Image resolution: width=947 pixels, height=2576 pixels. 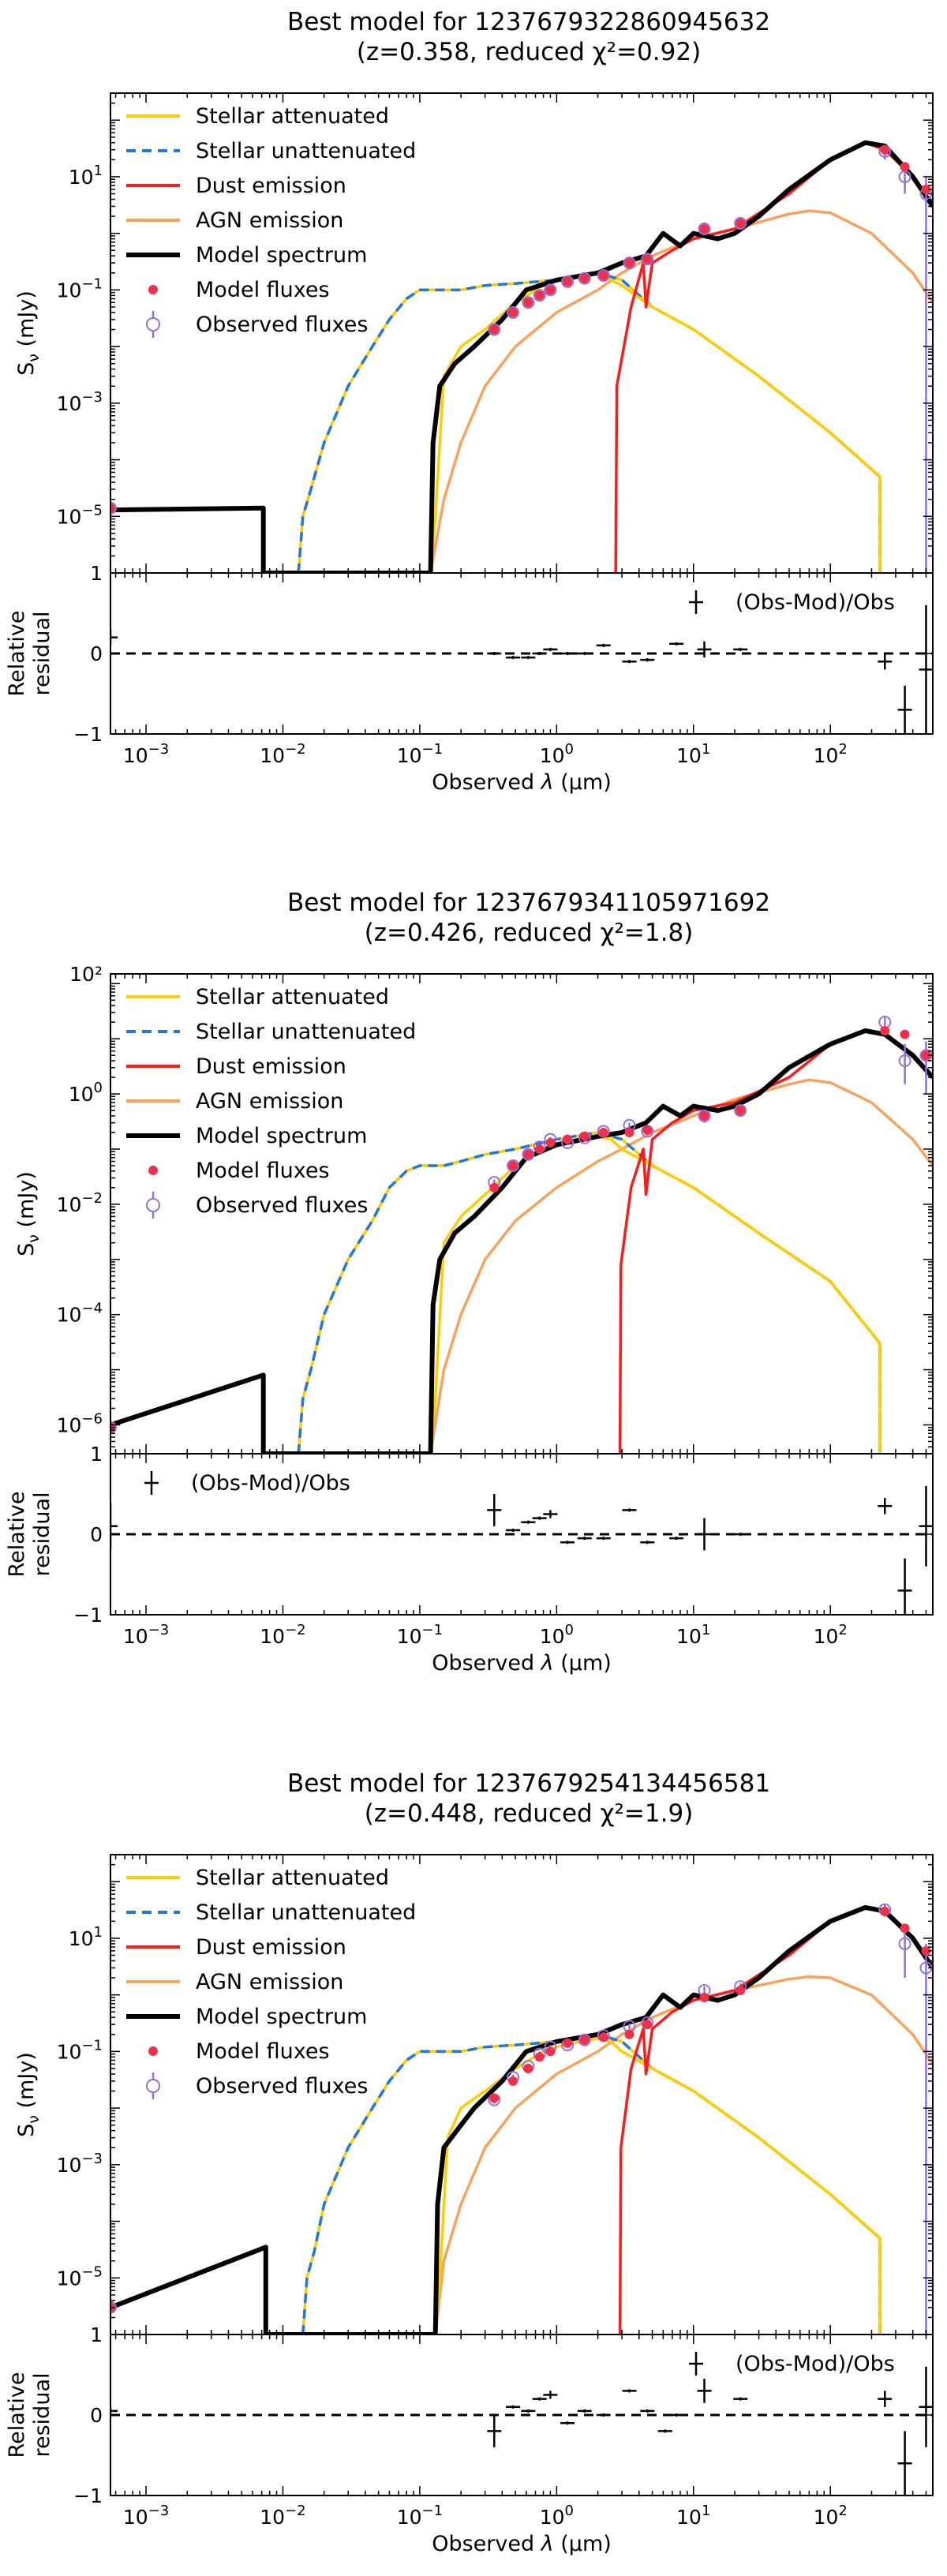 I want to click on x-tick-label: 10⁰, so click(x=557, y=2516).